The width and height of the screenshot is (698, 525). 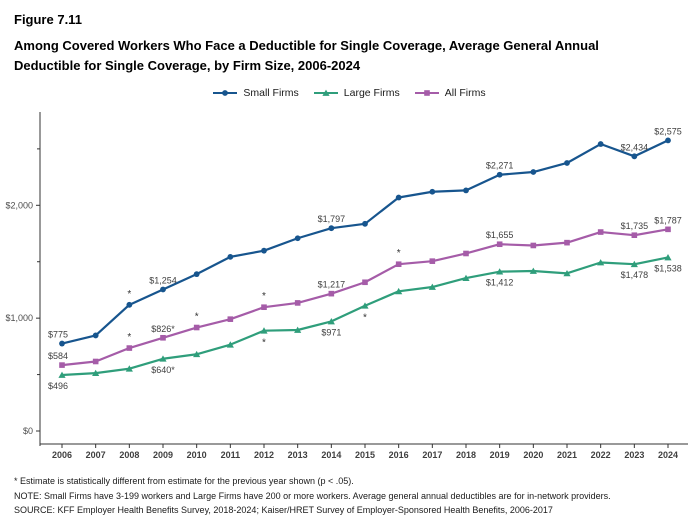 What do you see at coordinates (371, 93) in the screenshot?
I see `legend-label-large-firms: Large Firms` at bounding box center [371, 93].